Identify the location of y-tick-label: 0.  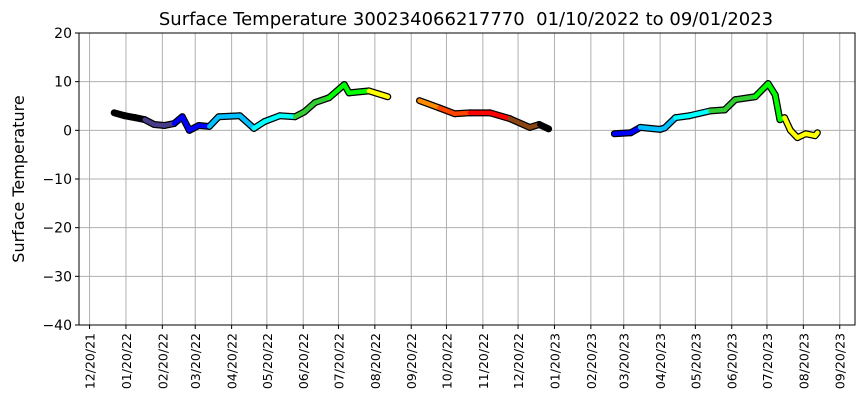
(67, 131).